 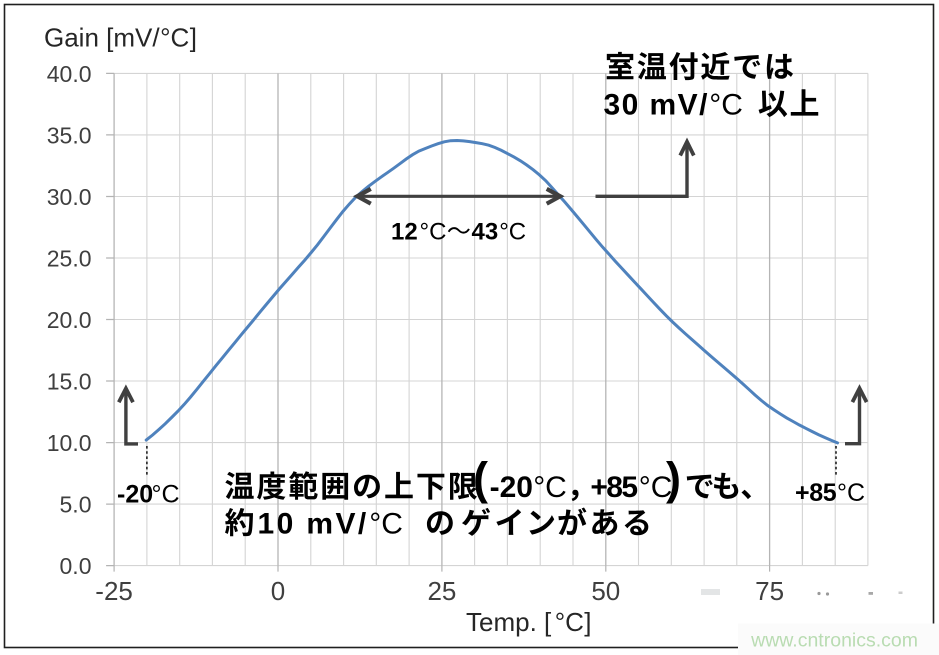 What do you see at coordinates (102, 38) in the screenshot?
I see `svg-text: Gain [mV/` at bounding box center [102, 38].